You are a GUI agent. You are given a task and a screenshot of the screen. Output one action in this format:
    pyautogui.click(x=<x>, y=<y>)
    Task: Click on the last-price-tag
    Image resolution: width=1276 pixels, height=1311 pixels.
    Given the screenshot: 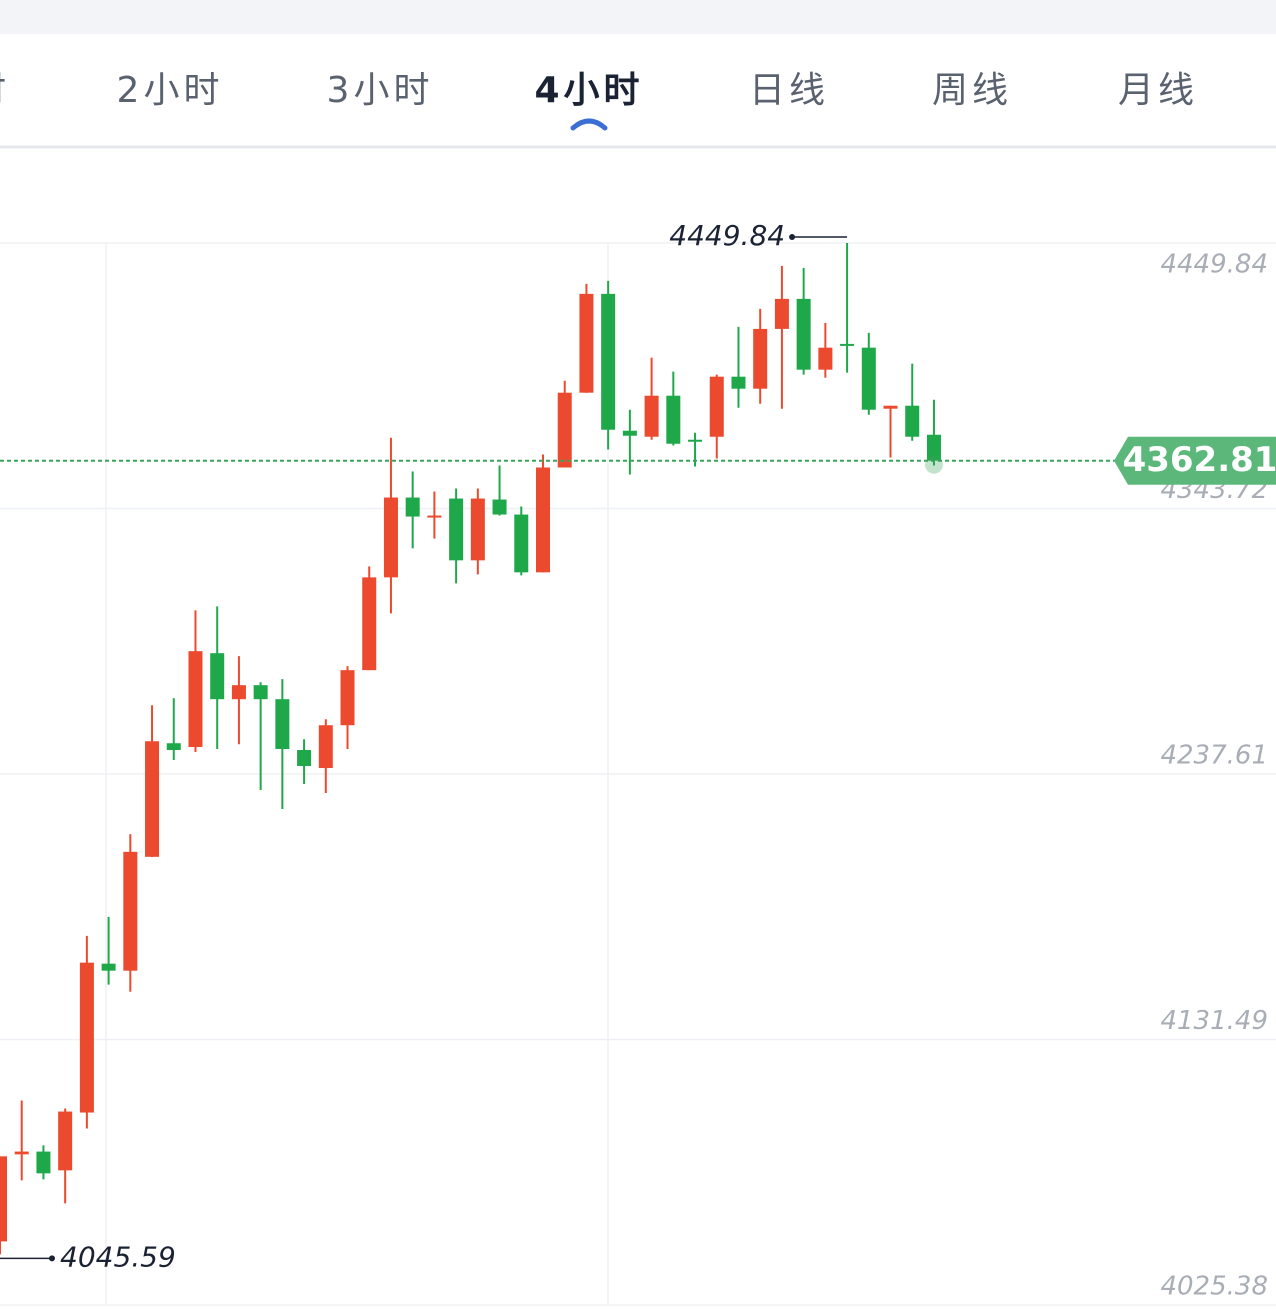 What is the action you would take?
    pyautogui.click(x=1195, y=460)
    